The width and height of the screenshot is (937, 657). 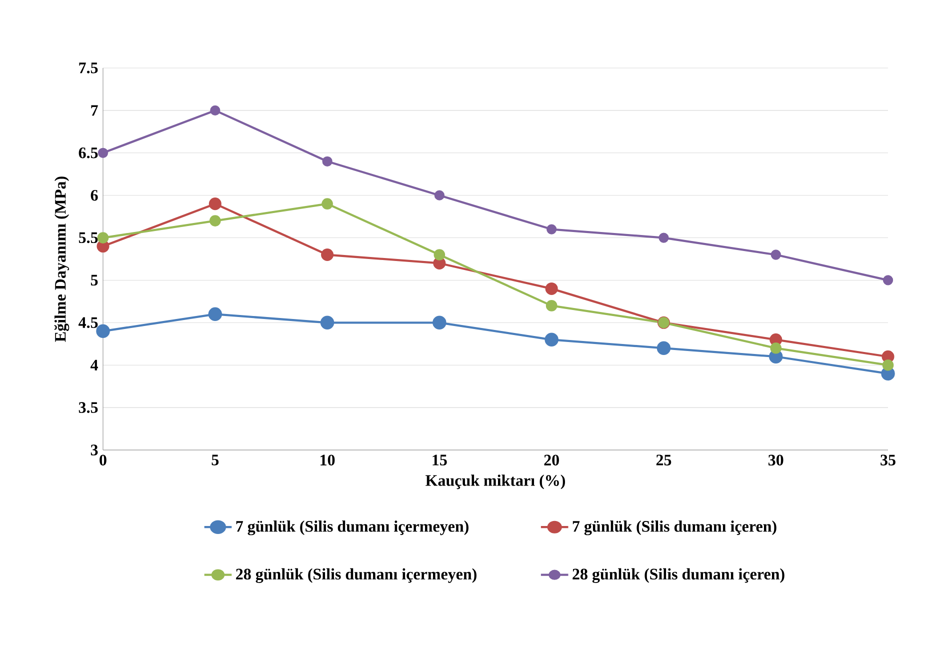 I want to click on x-tick-label: 10, so click(x=327, y=460).